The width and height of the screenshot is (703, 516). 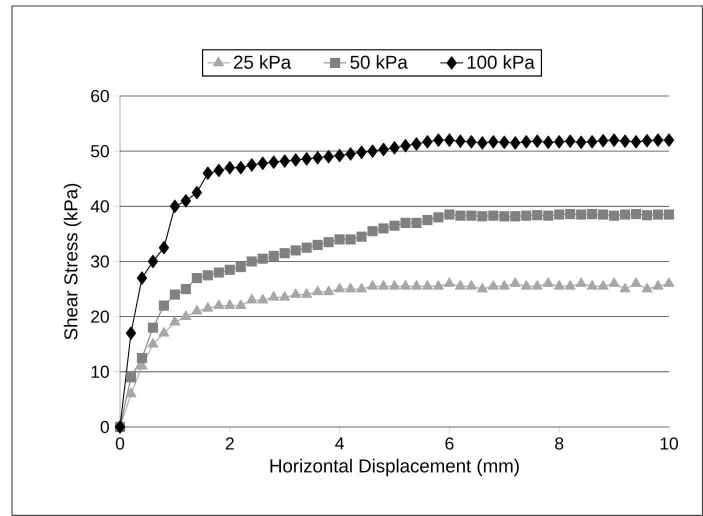 What do you see at coordinates (339, 443) in the screenshot?
I see `x-tick-label: 4` at bounding box center [339, 443].